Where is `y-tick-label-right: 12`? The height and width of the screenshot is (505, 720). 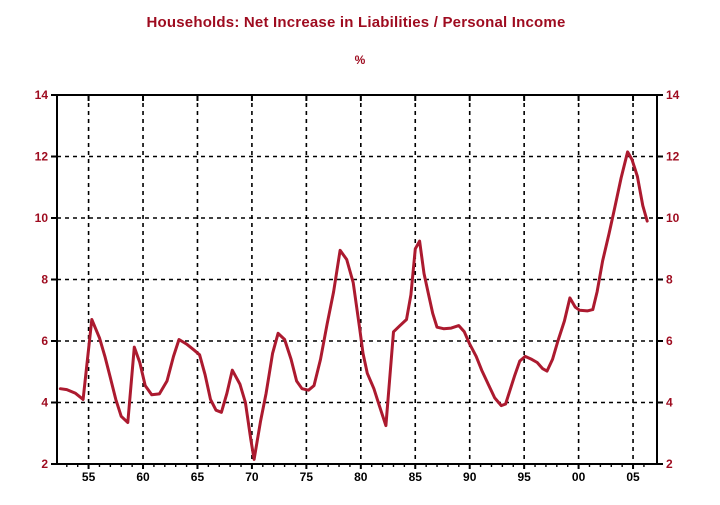
y-tick-label-right: 12 is located at coordinates (673, 157).